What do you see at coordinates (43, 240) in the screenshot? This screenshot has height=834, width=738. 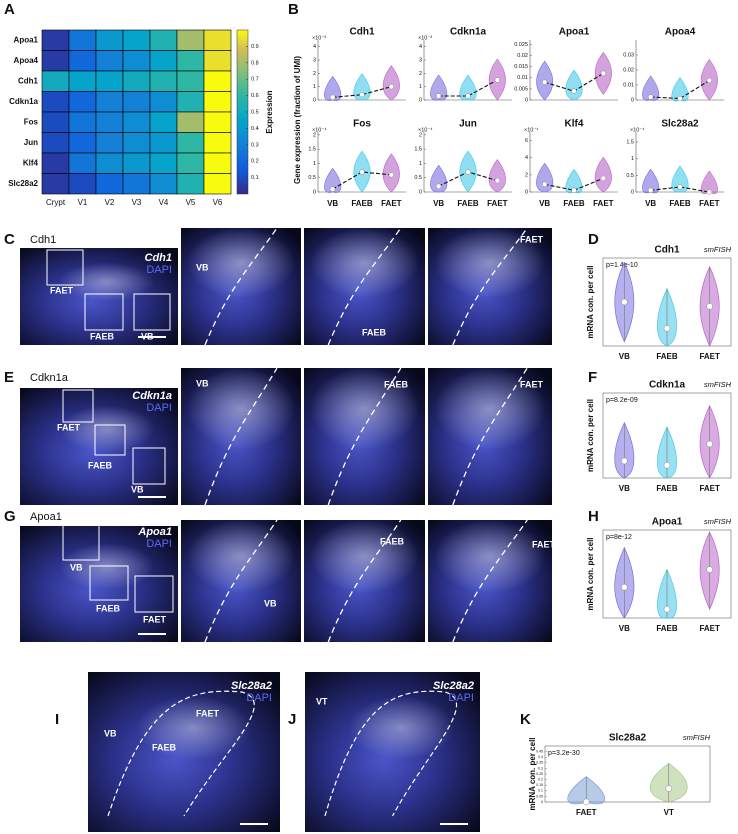 I see `gene-label: Cdh1` at bounding box center [43, 240].